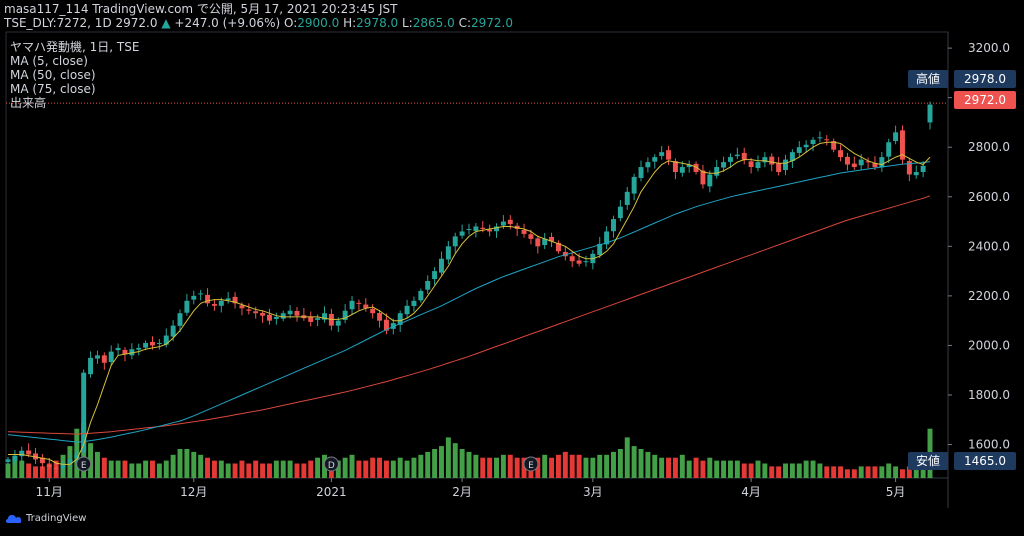 The image size is (1024, 536). Describe the element at coordinates (989, 48) in the screenshot. I see `y-tick-label: 3200.0` at that location.